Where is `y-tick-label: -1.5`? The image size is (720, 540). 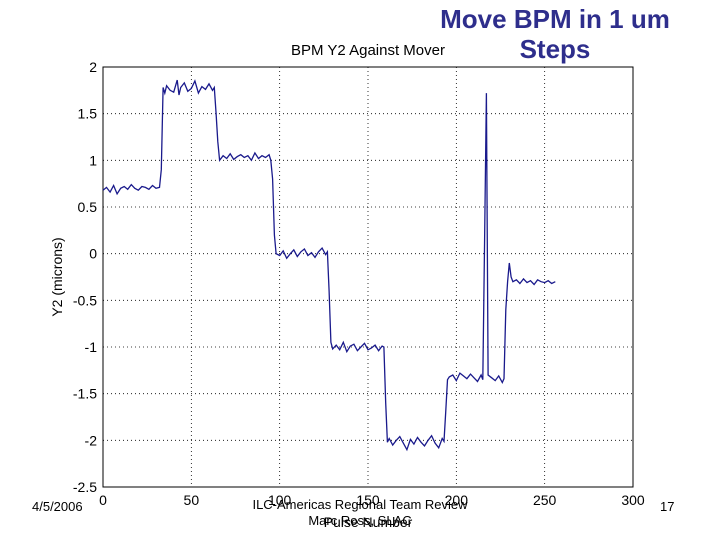
y-tick-label: -1.5 is located at coordinates (85, 394).